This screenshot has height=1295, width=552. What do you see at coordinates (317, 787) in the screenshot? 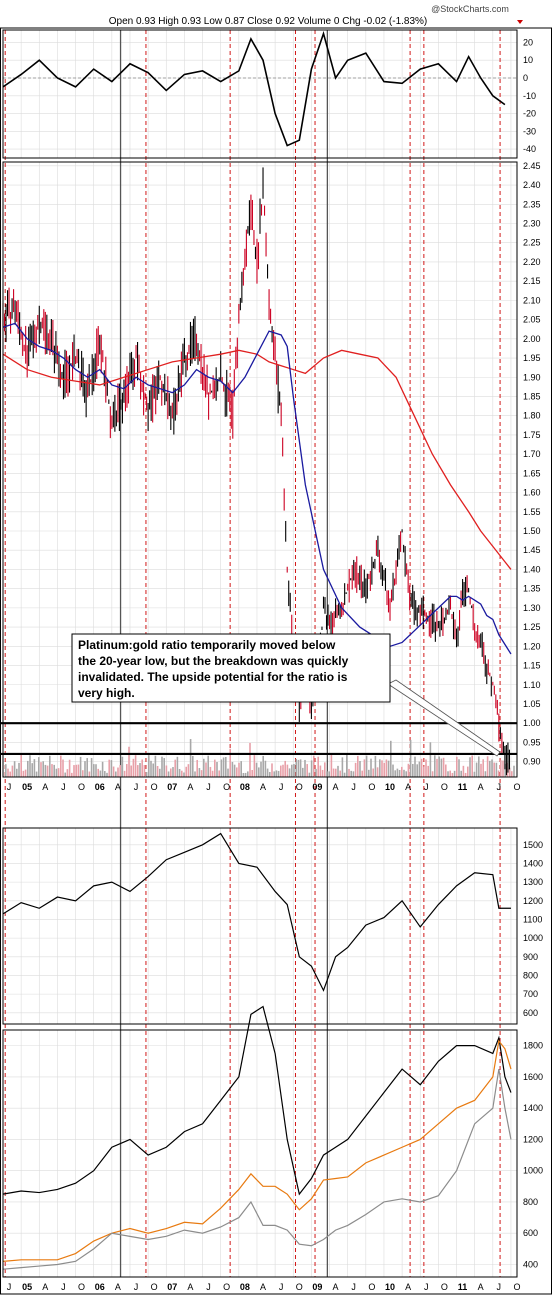
I see `x-axis-label: 09` at bounding box center [317, 787].